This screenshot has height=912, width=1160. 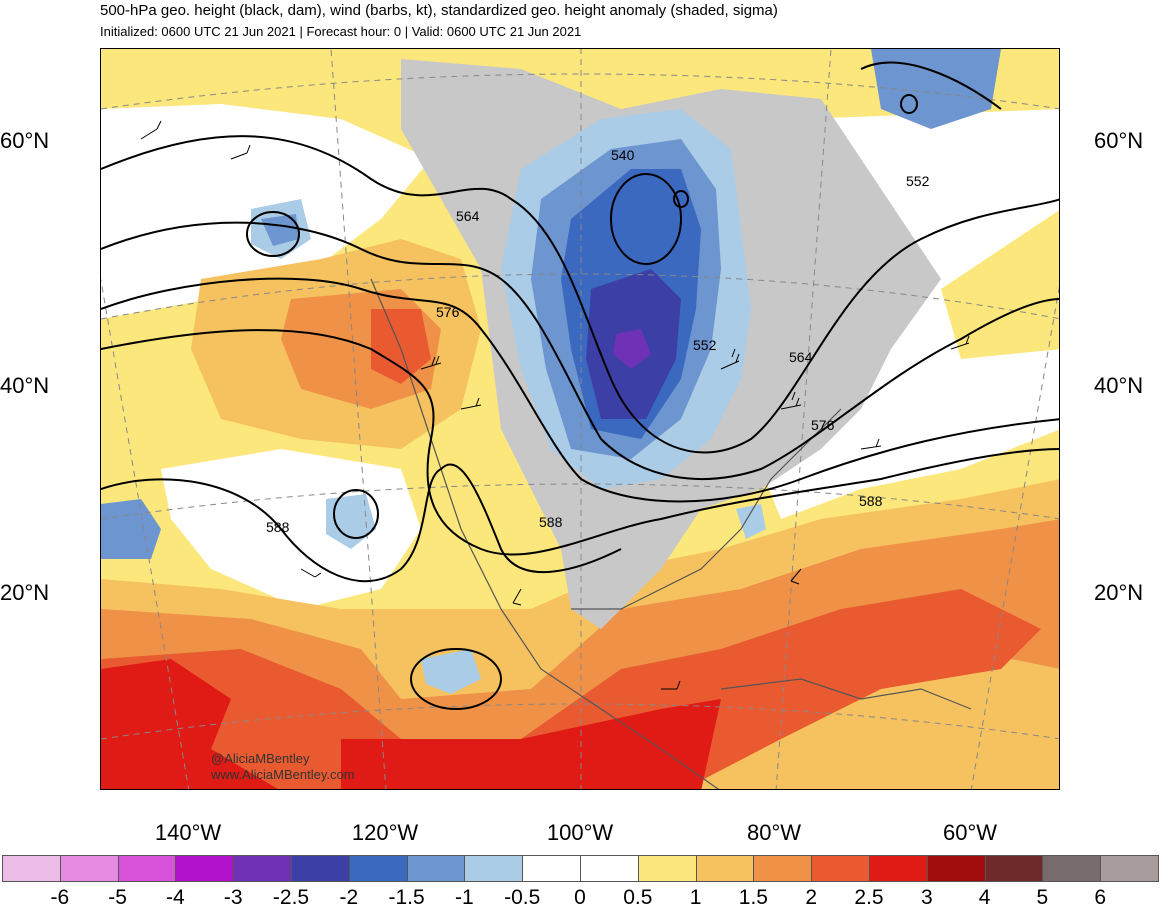 What do you see at coordinates (25, 385) in the screenshot?
I see `lat-label-left: 40°N` at bounding box center [25, 385].